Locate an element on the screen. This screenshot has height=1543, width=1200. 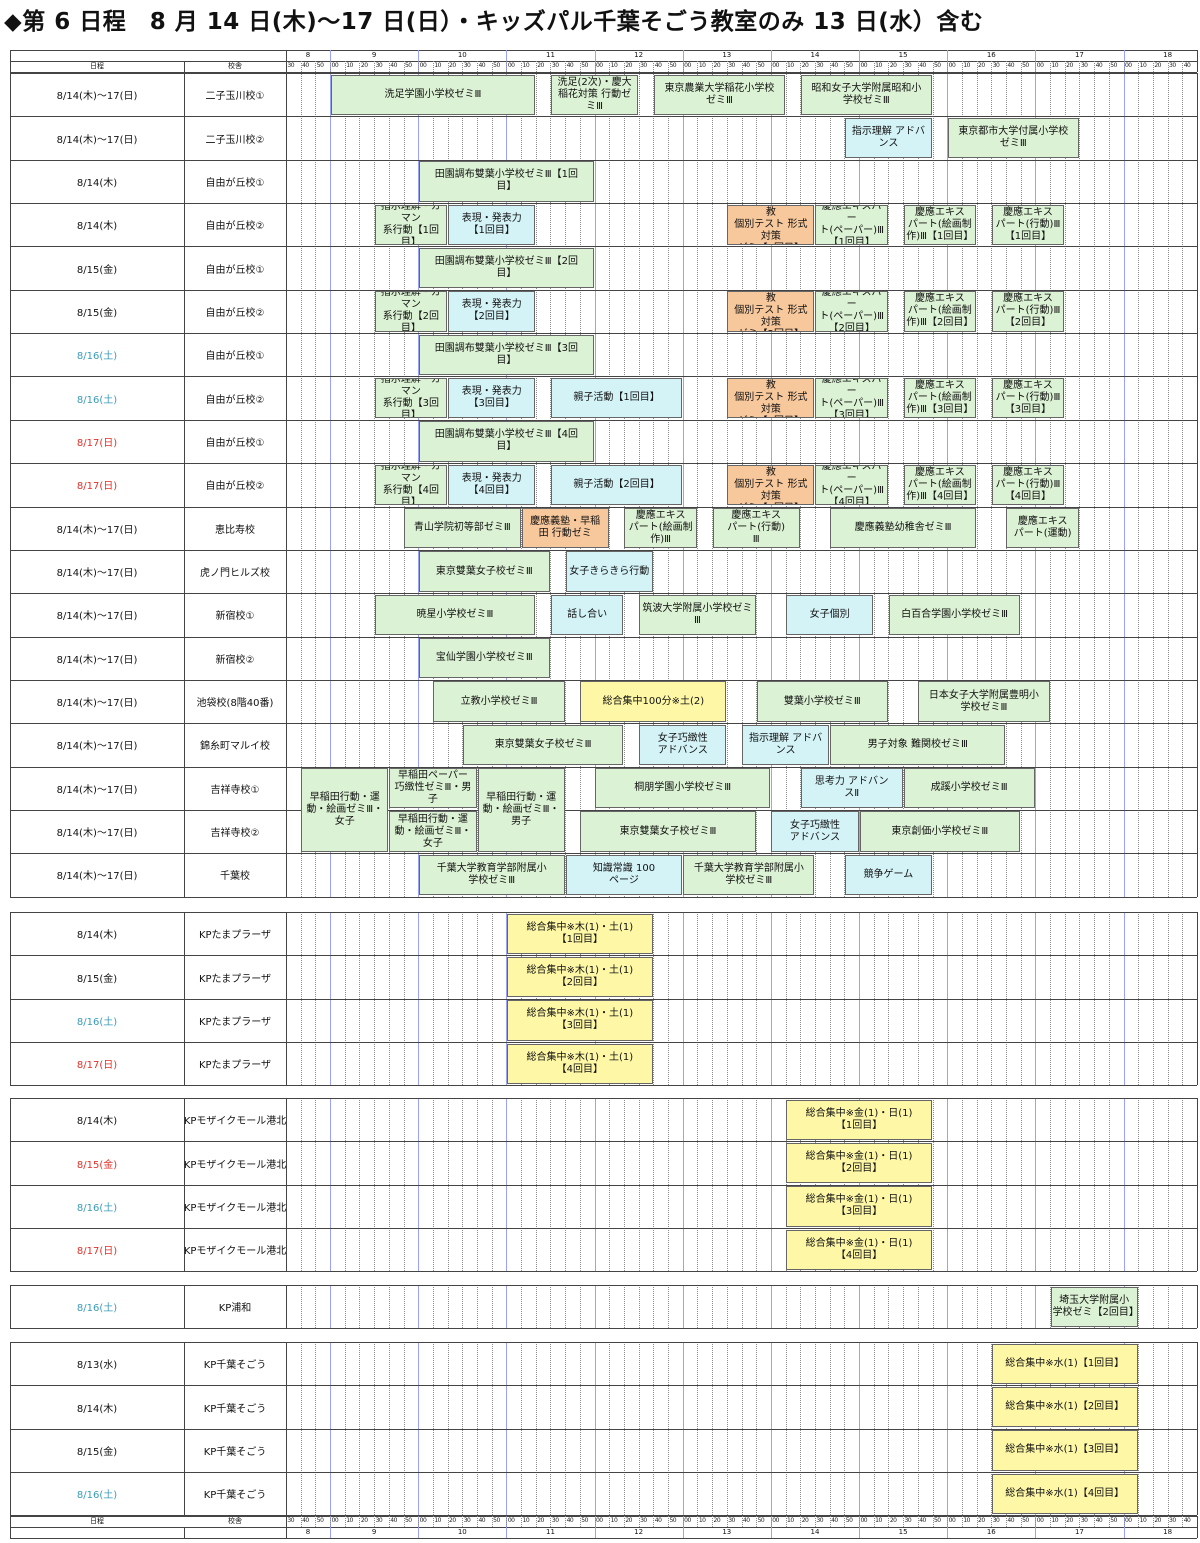
class-block: 男子対象 難関校ゼミⅢ is located at coordinates (918, 745).